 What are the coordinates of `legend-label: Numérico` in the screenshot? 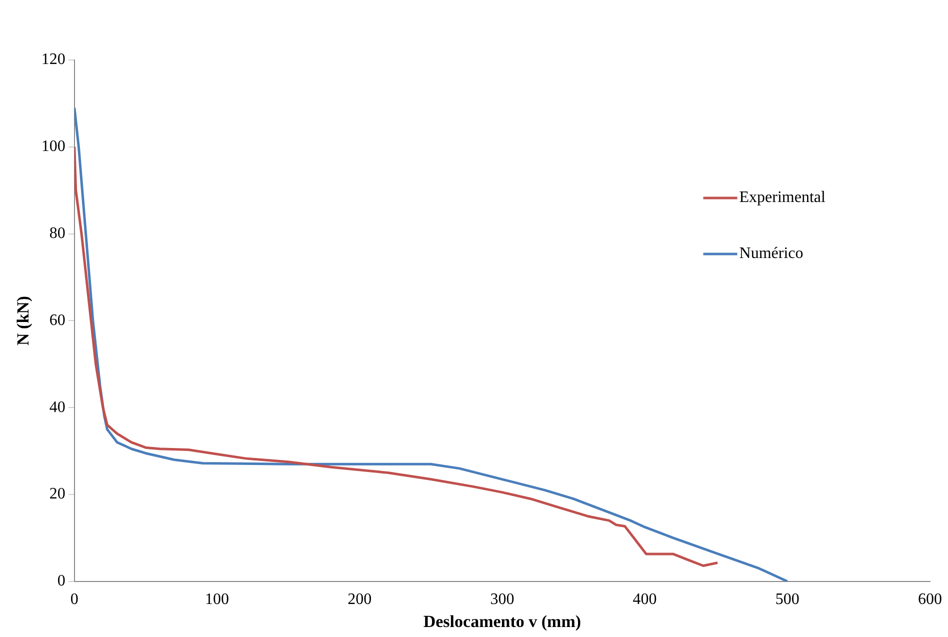 It's located at (771, 253).